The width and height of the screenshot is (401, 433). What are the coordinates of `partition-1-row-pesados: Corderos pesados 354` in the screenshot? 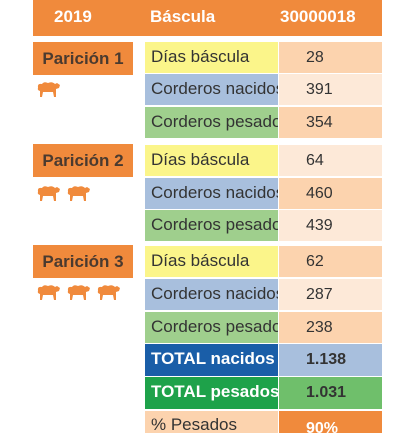 It's located at (263, 122).